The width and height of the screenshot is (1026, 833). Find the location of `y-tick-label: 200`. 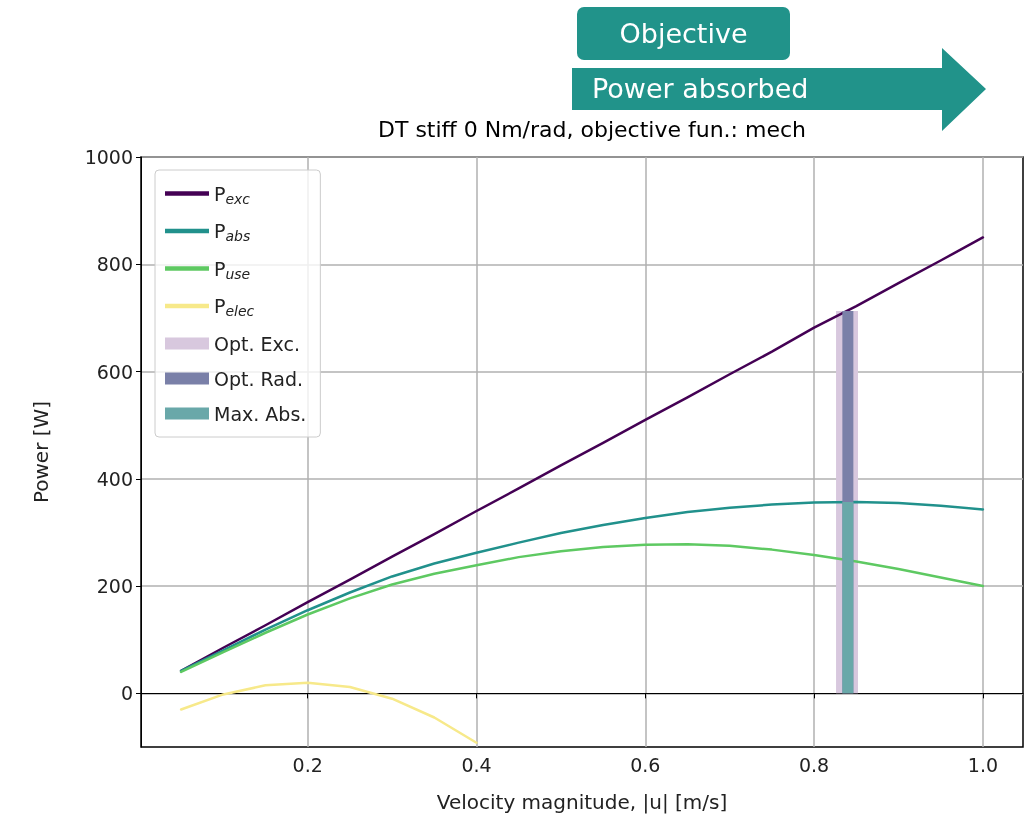

y-tick-label: 200 is located at coordinates (114, 586).